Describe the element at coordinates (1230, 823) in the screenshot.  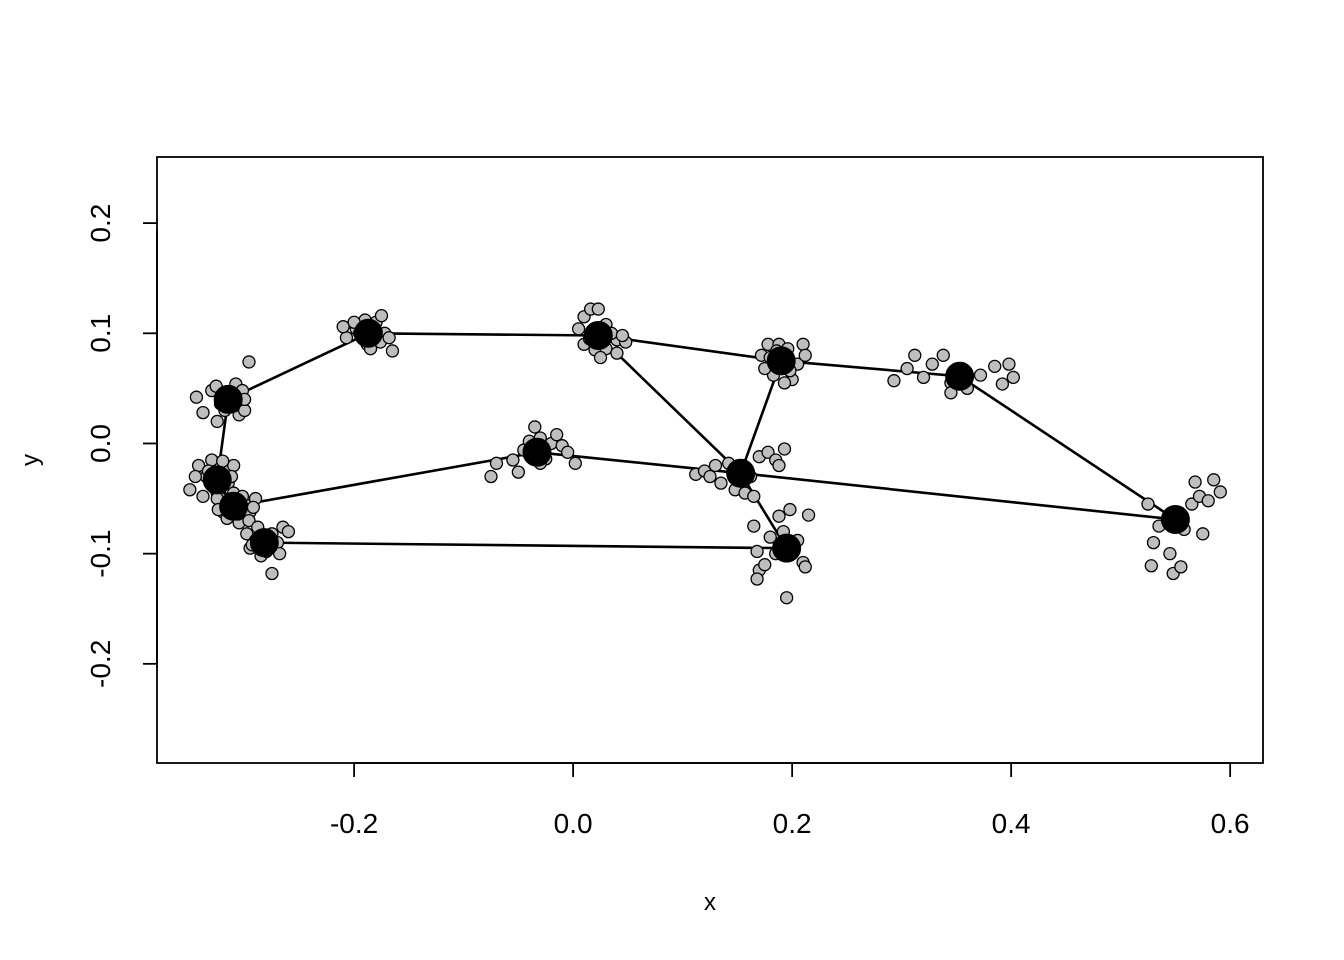
I see `x-tick-label: 0.6` at that location.